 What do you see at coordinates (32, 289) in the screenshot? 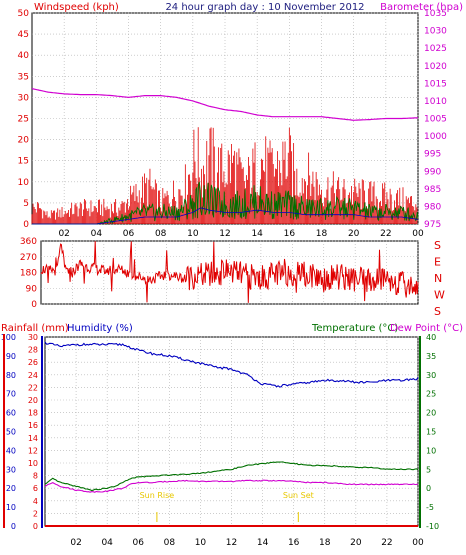
I see `direction-tick-label: 90` at bounding box center [32, 289].